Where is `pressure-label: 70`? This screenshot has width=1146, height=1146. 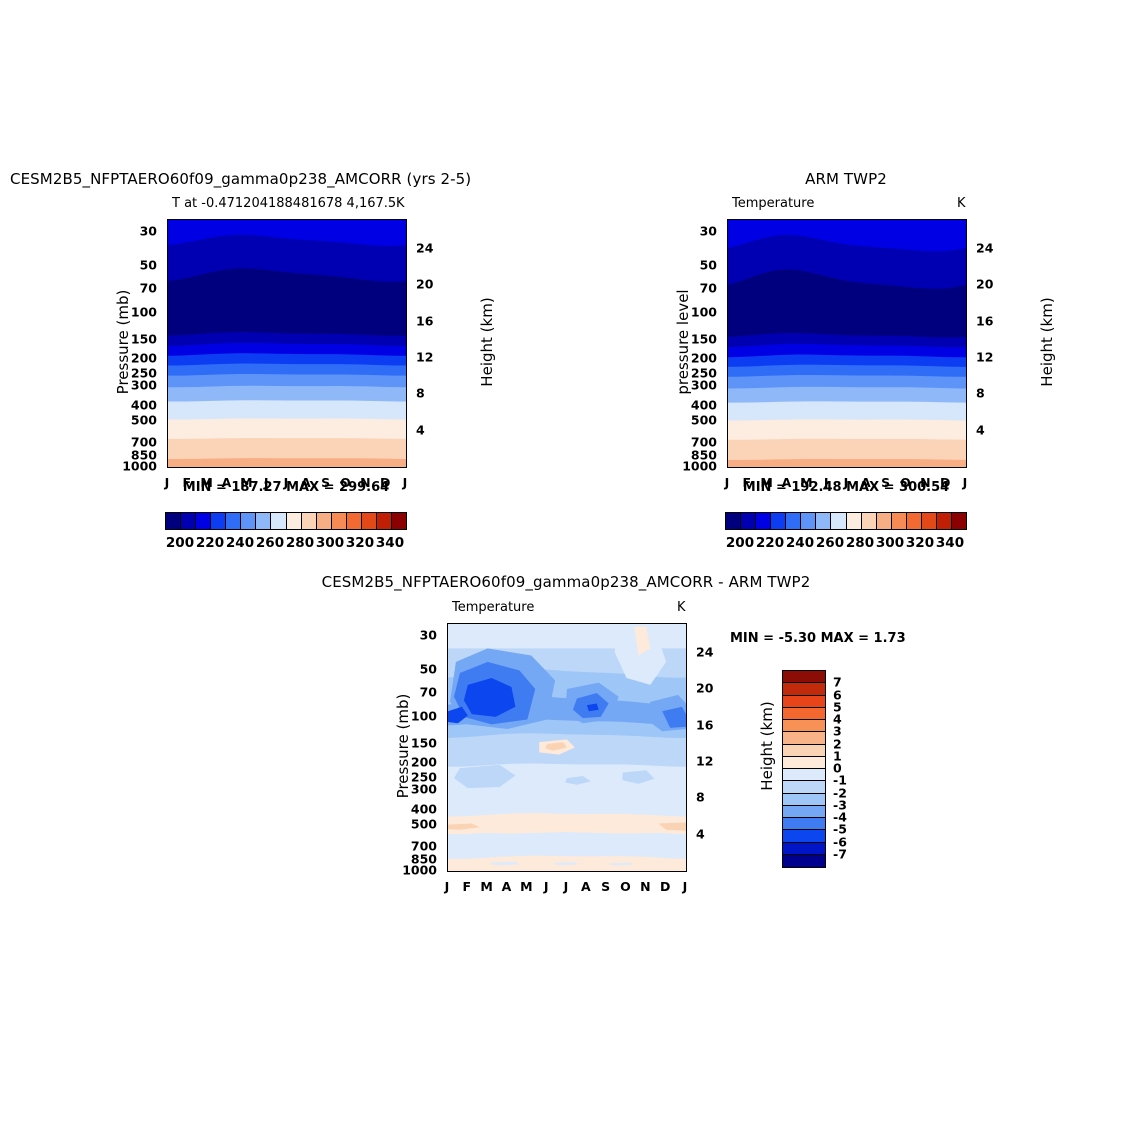 pressure-label: 70 is located at coordinates (428, 692).